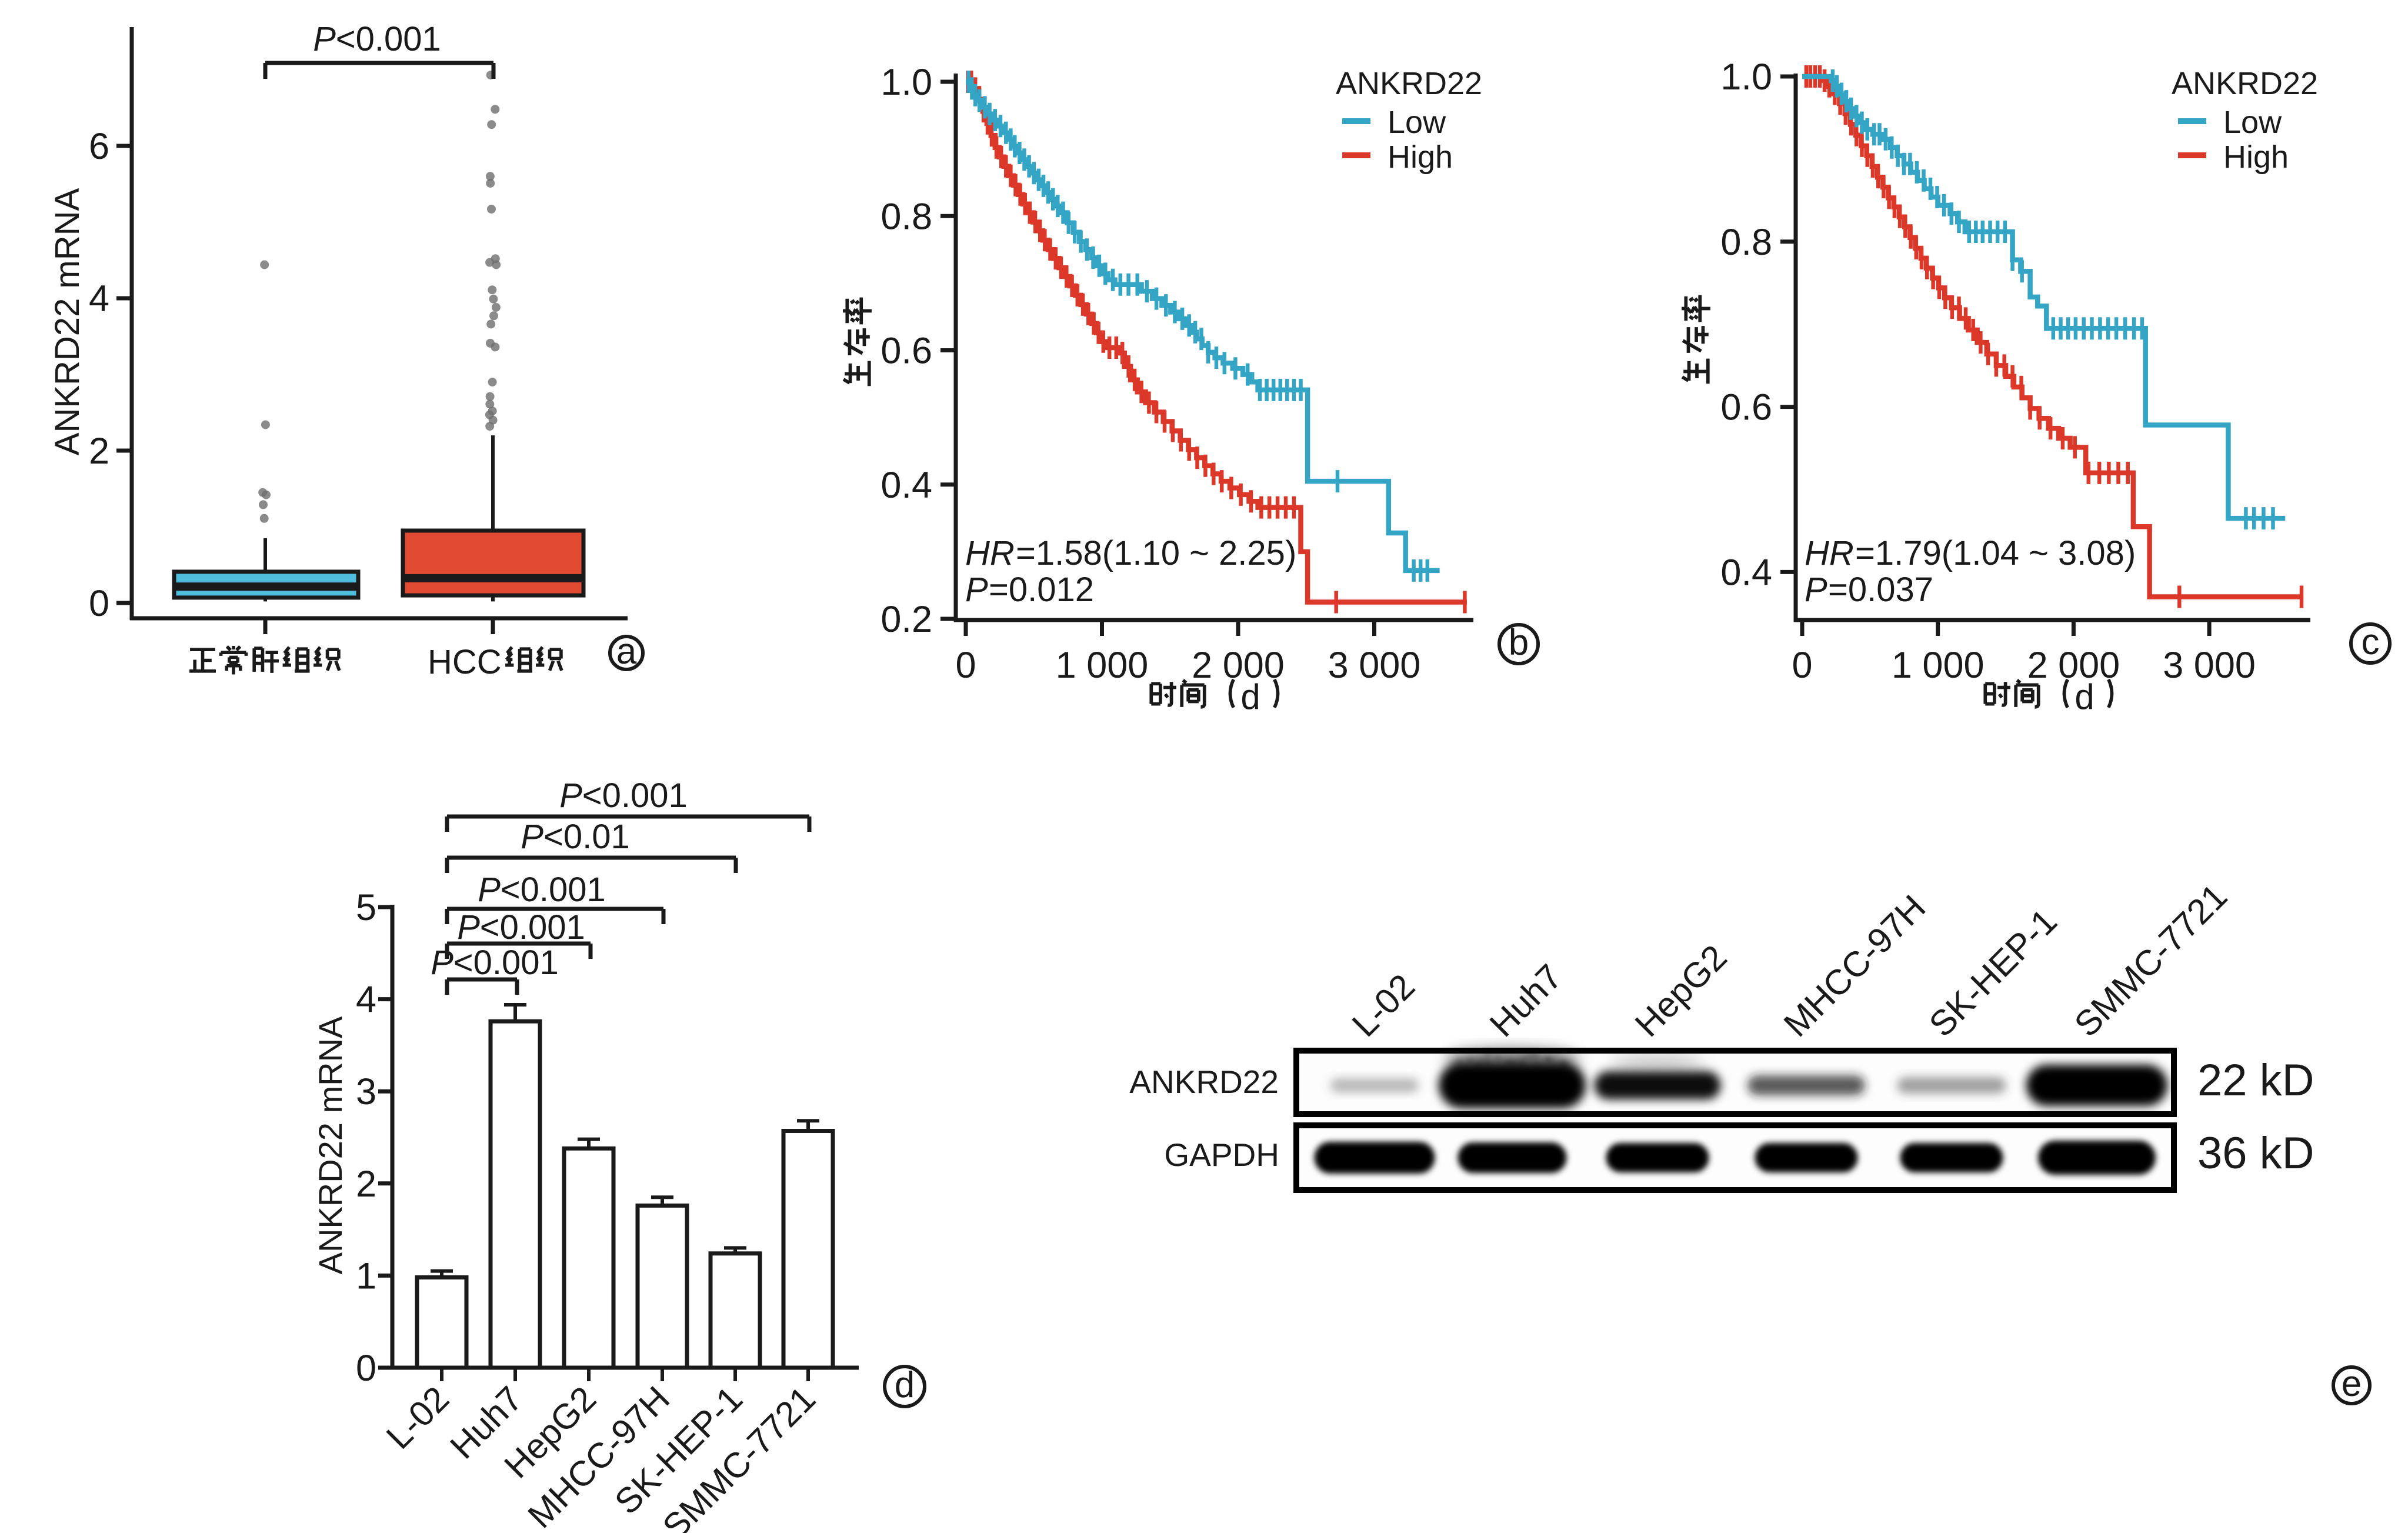 The height and width of the screenshot is (1533, 2408). What do you see at coordinates (1995, 553) in the screenshot?
I see `svg-text: =1.79(1.04 ~ 3.08)` at bounding box center [1995, 553].